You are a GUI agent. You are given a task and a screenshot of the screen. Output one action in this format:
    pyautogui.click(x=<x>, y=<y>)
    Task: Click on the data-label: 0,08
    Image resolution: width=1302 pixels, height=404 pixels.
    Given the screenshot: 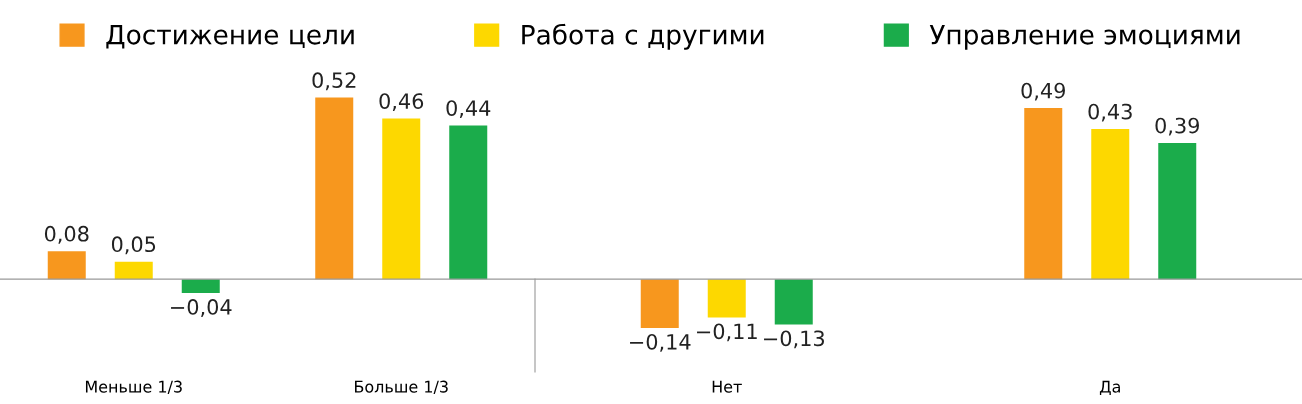 What is the action you would take?
    pyautogui.click(x=66, y=234)
    